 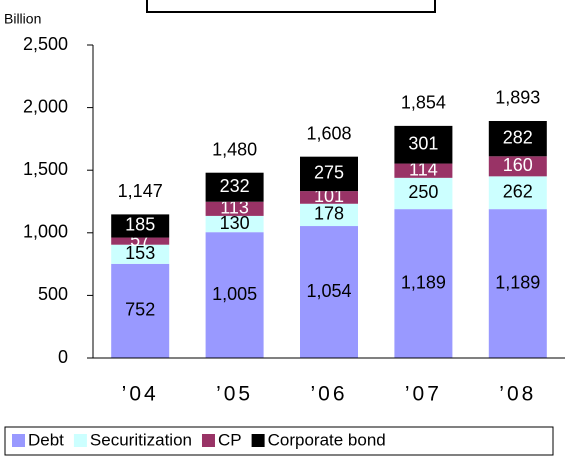 I want to click on data-label: 113, so click(x=234, y=208).